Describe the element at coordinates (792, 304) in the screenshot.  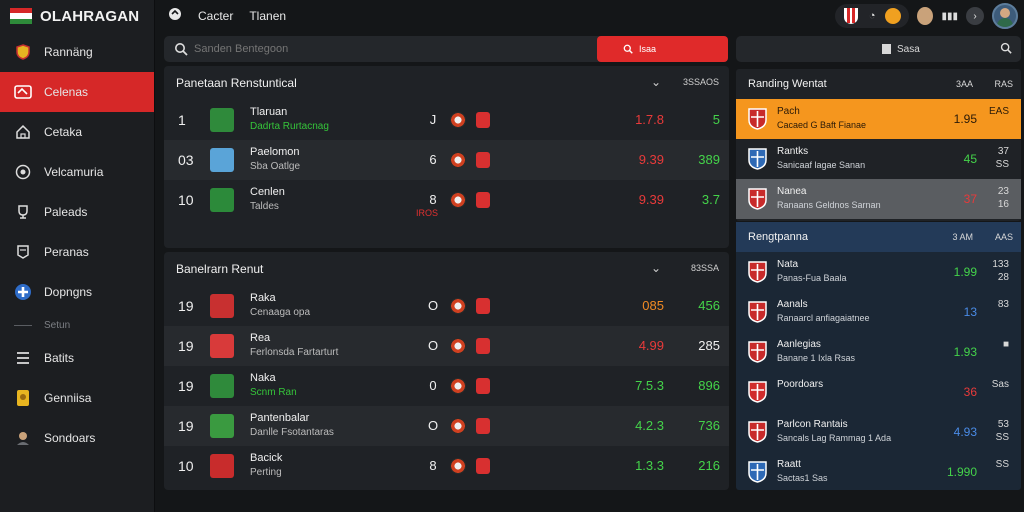
I see `club-name: Aanals` at that location.